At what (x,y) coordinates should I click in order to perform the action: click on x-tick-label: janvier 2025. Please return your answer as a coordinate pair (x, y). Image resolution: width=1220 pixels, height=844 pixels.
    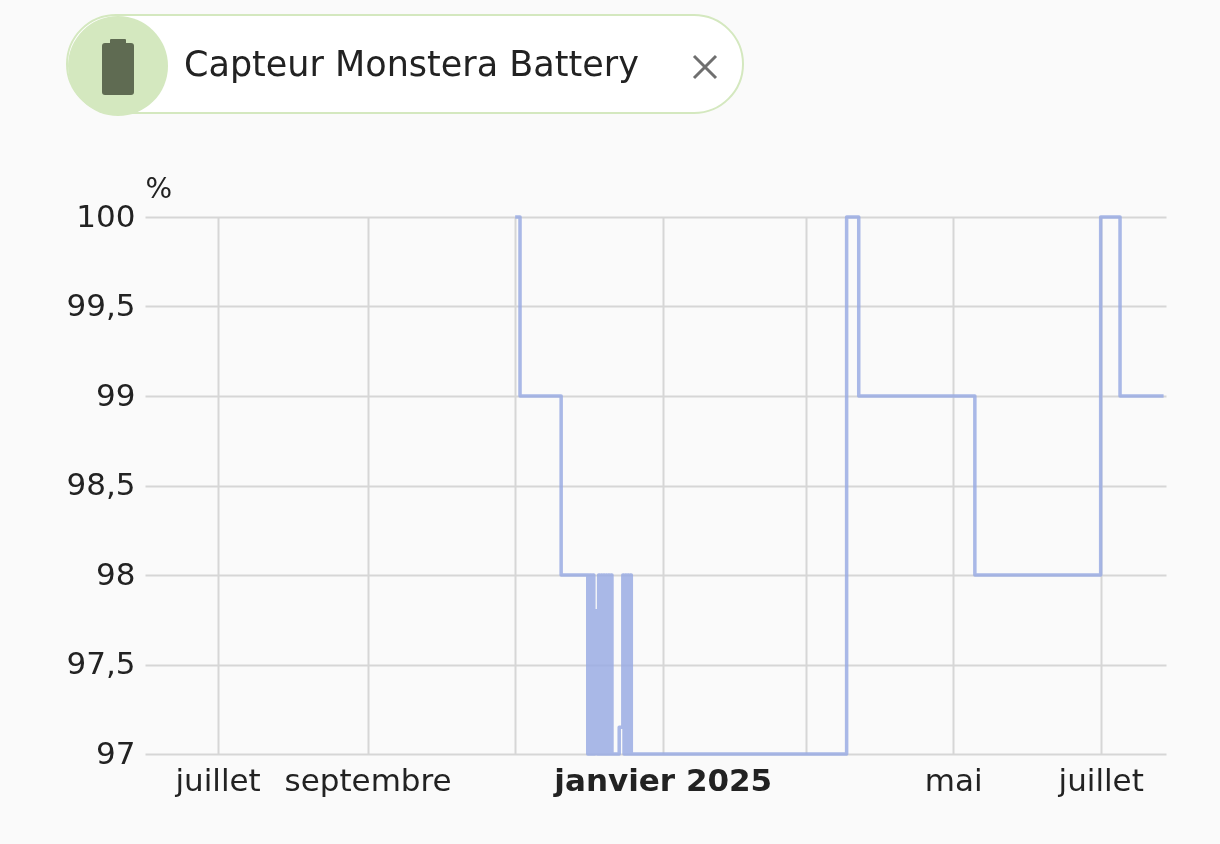
    Looking at the image, I should click on (662, 779).